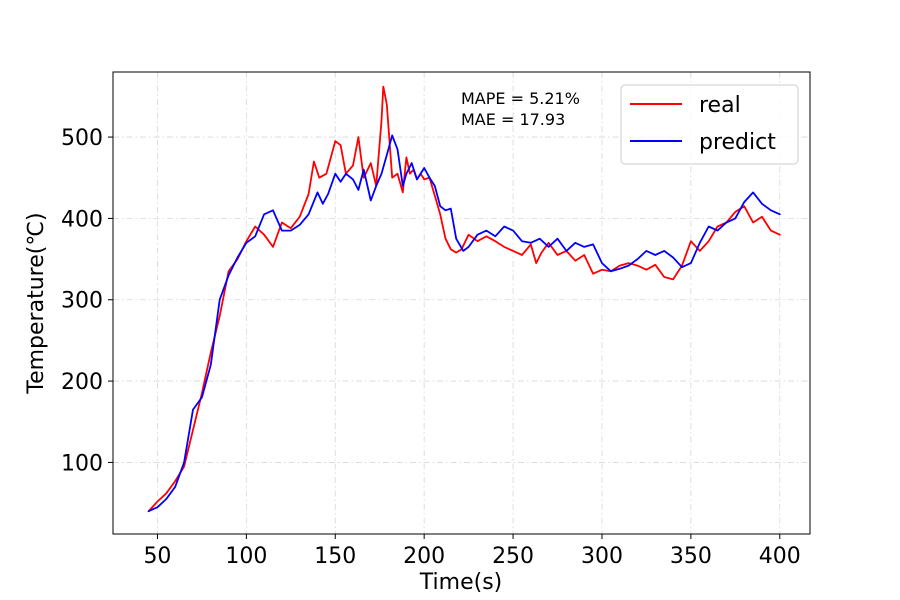  I want to click on y-tick-label: 500, so click(82, 138).